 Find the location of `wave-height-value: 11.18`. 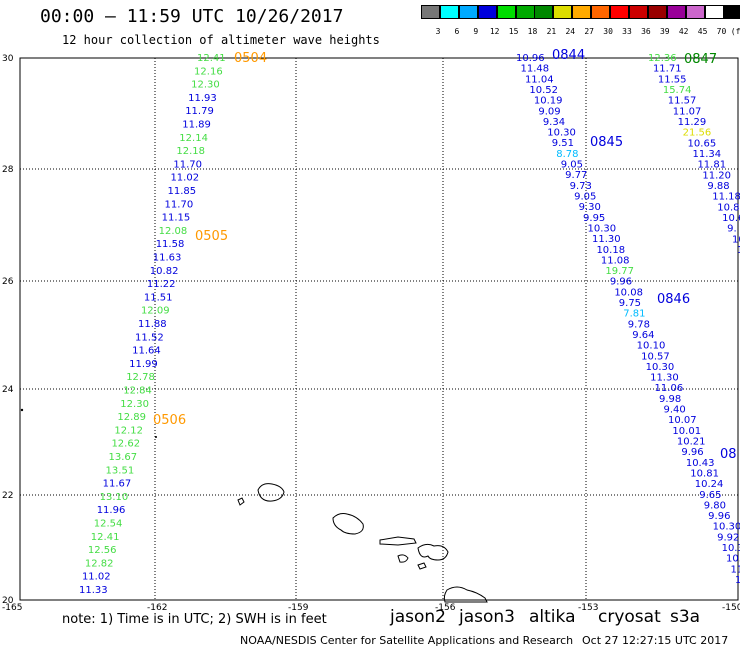

wave-height-value: 11.18 is located at coordinates (726, 197).